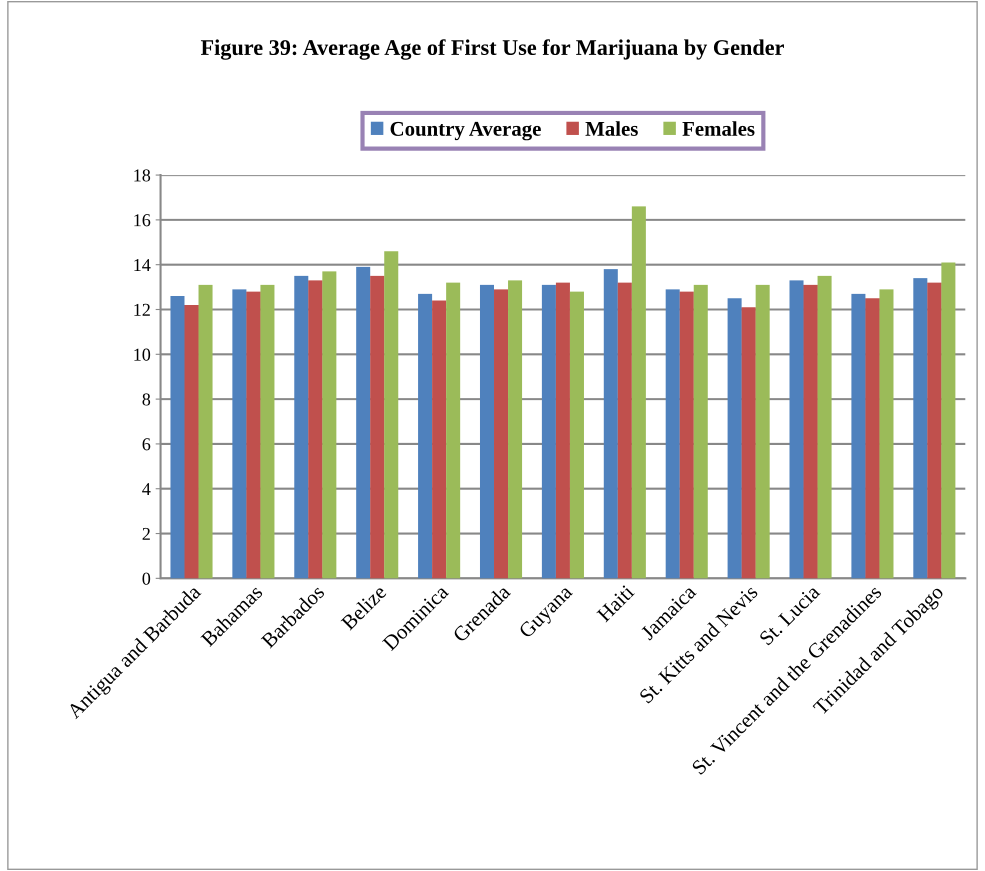  What do you see at coordinates (146, 444) in the screenshot?
I see `y-tick-label: 6` at bounding box center [146, 444].